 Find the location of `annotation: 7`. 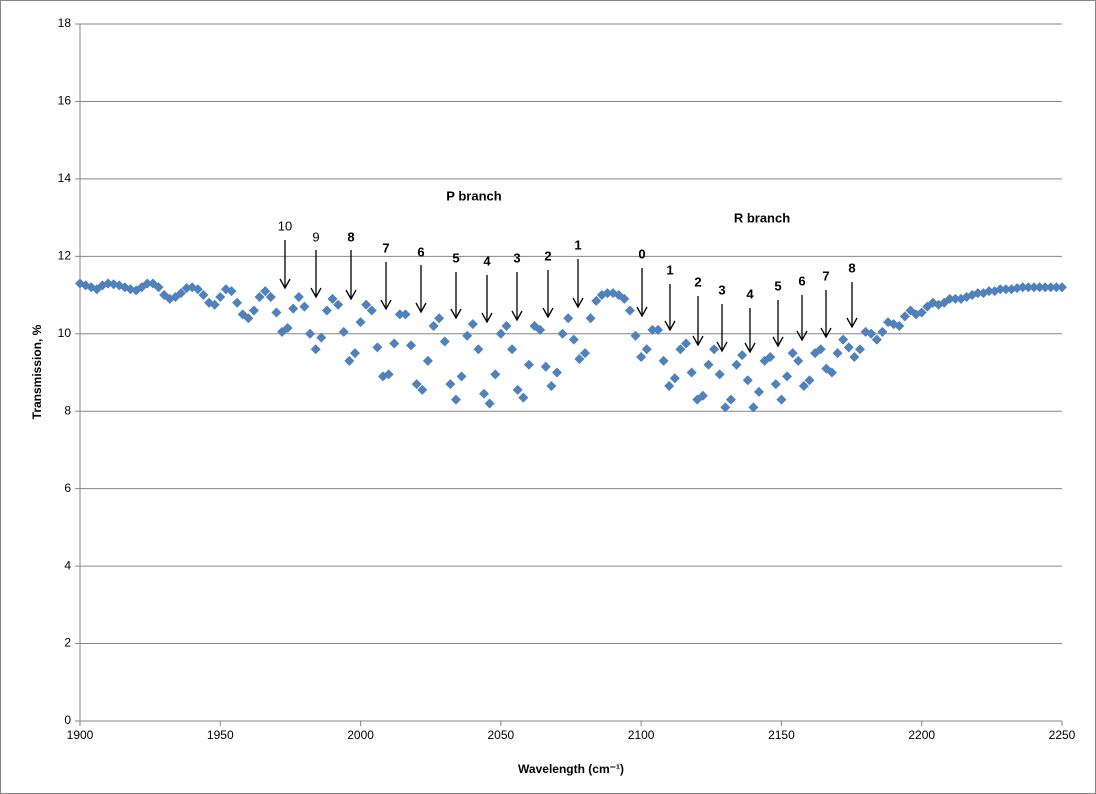

annotation: 7 is located at coordinates (825, 275).